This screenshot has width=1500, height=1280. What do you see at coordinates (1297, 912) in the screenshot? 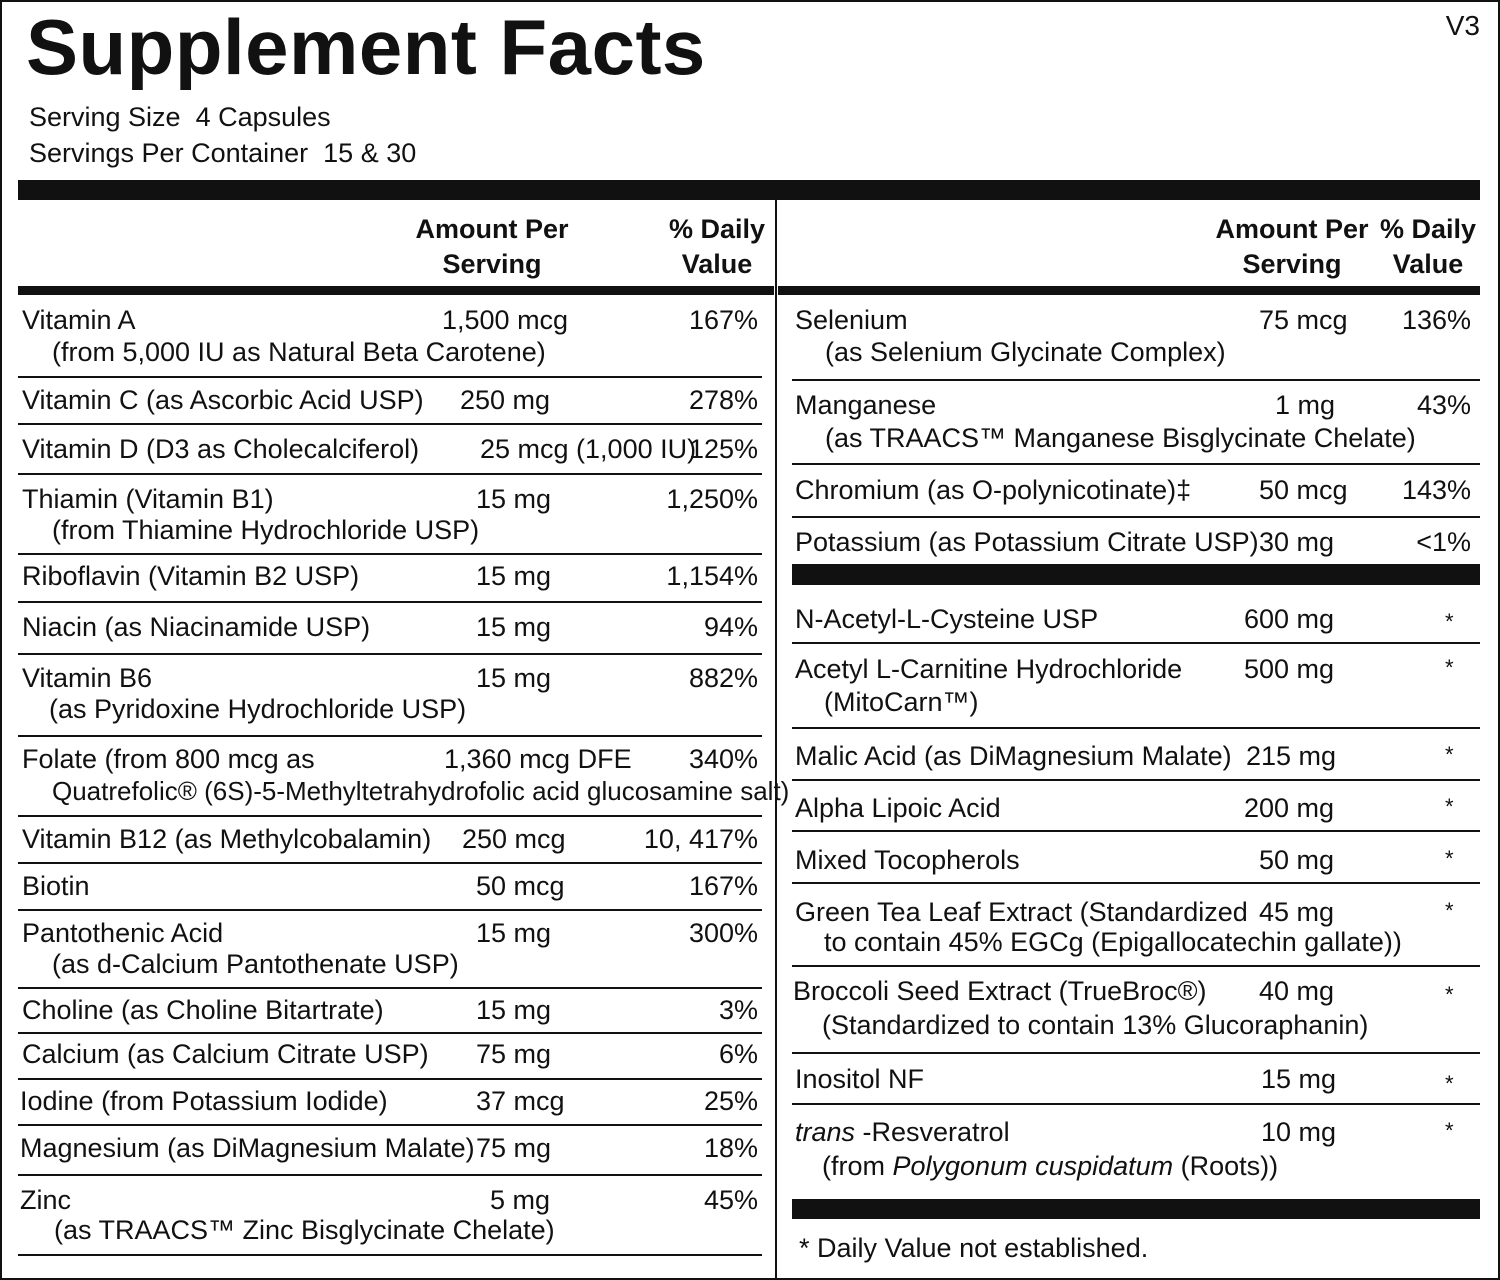
I see `ingredient-amount: 45 mg` at bounding box center [1297, 912].